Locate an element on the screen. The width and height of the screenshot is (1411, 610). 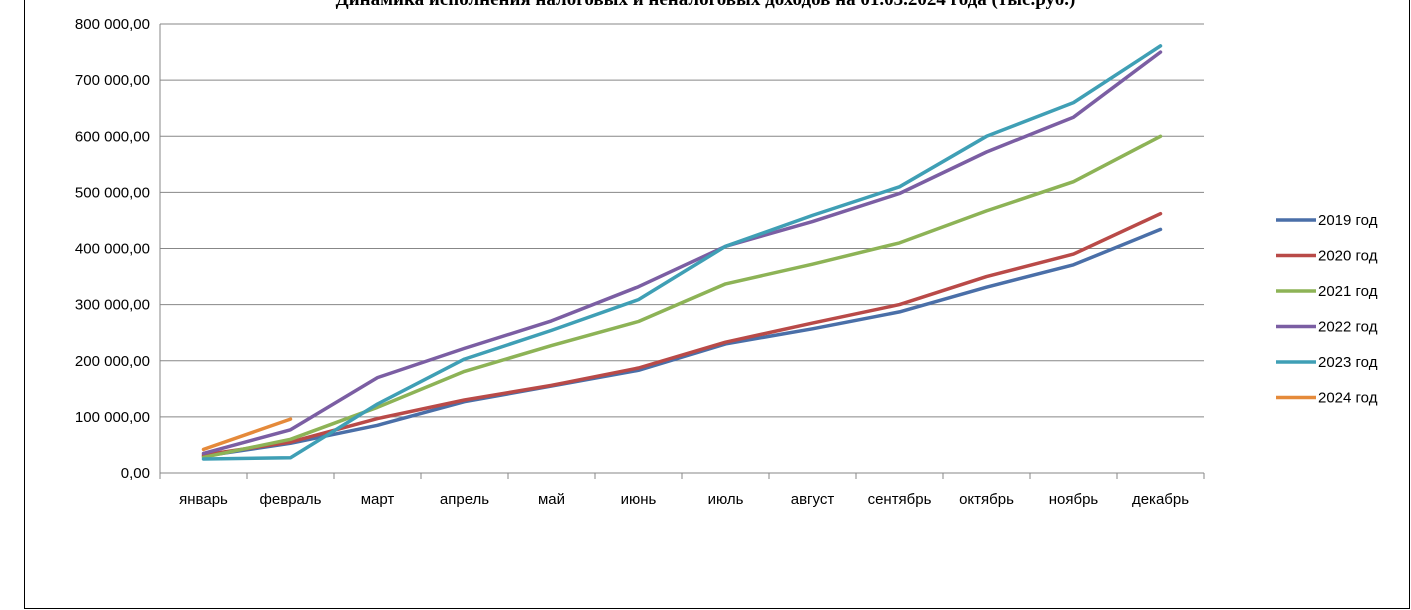
y-tick-label: 0,00 is located at coordinates (135, 473).